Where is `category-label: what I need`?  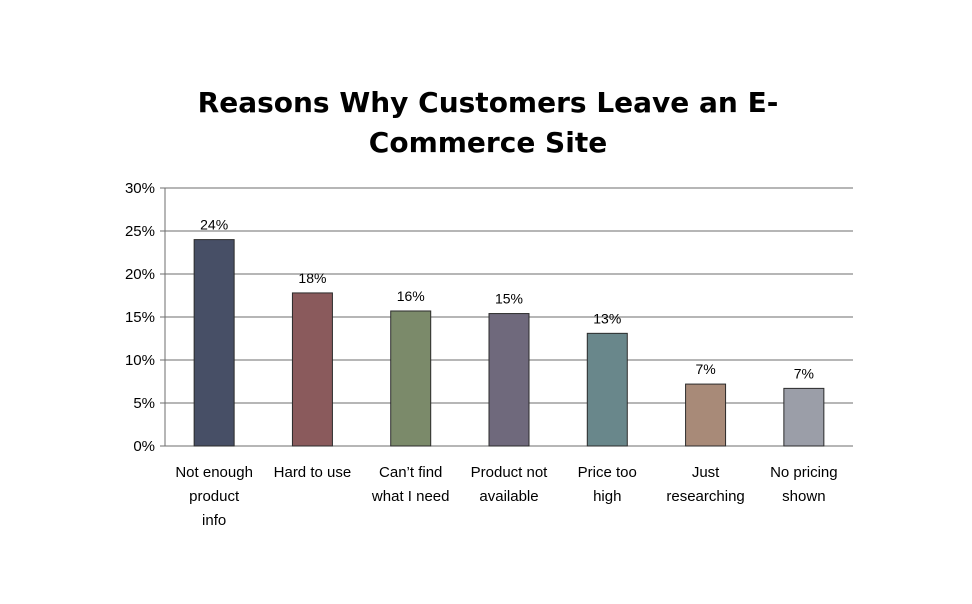
category-label: what I need is located at coordinates (410, 496).